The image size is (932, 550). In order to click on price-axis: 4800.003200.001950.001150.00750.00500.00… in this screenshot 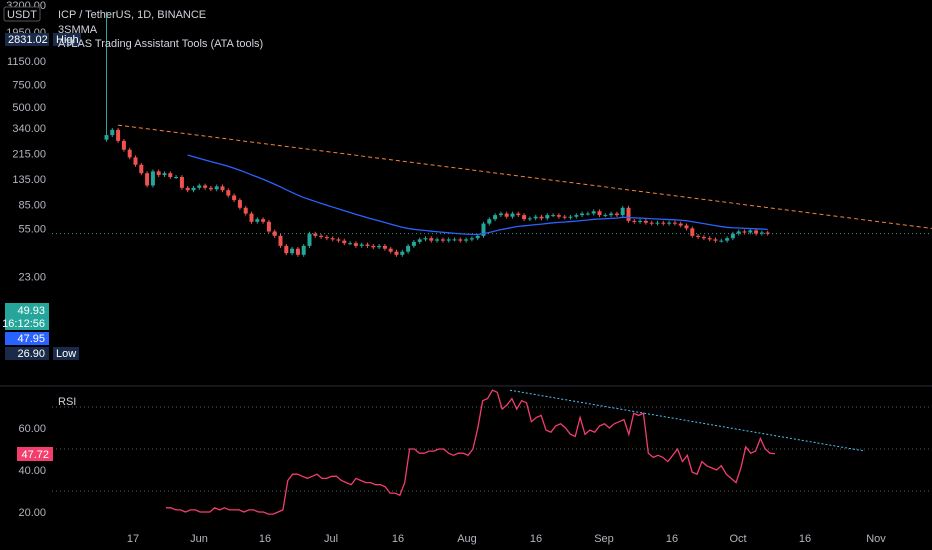, I will do `click(26, 141)`.